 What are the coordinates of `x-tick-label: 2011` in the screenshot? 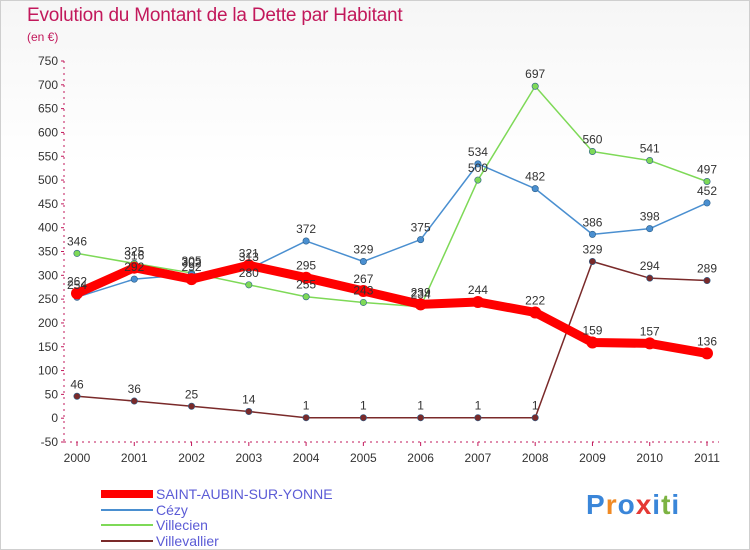 It's located at (707, 458).